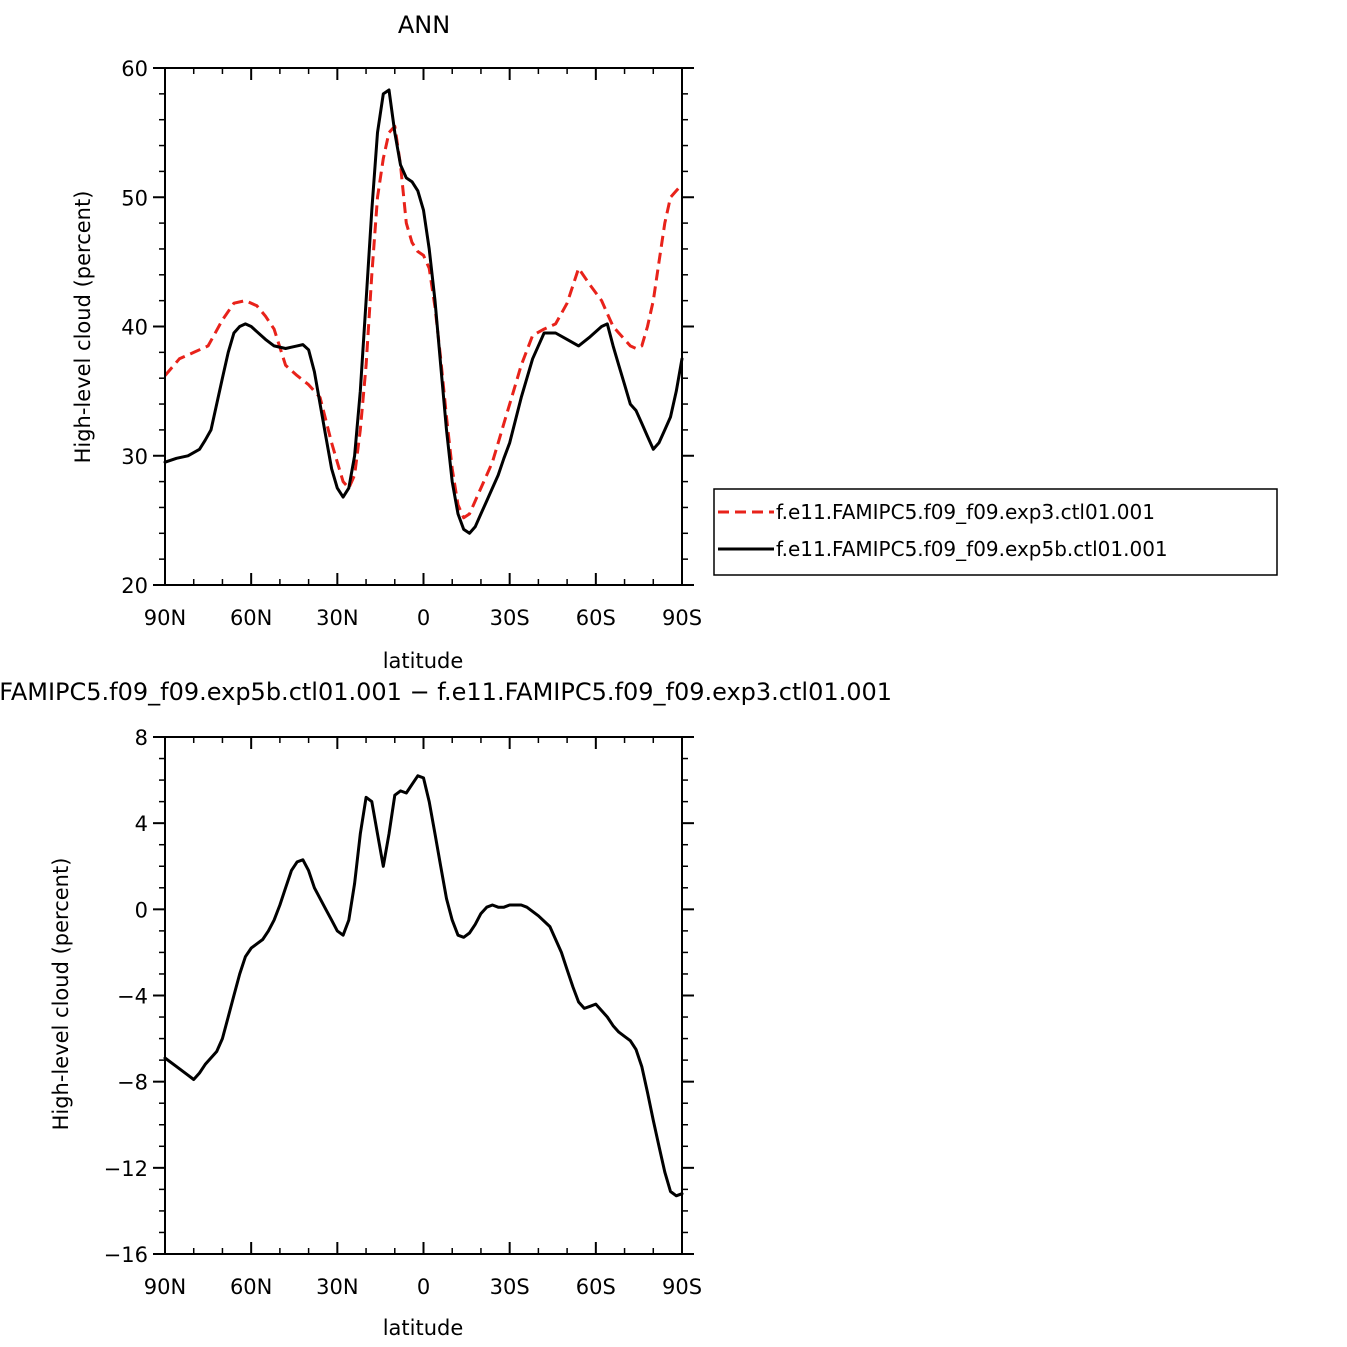 This screenshot has height=1347, width=1347. Describe the element at coordinates (134, 69) in the screenshot. I see `top-panel-ytick-label: 60` at that location.